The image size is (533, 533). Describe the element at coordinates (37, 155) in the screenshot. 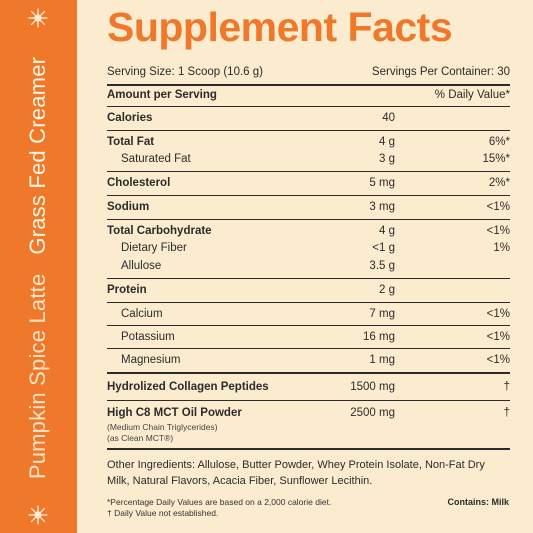

I see `product-name: Grass Fed Creamer` at that location.